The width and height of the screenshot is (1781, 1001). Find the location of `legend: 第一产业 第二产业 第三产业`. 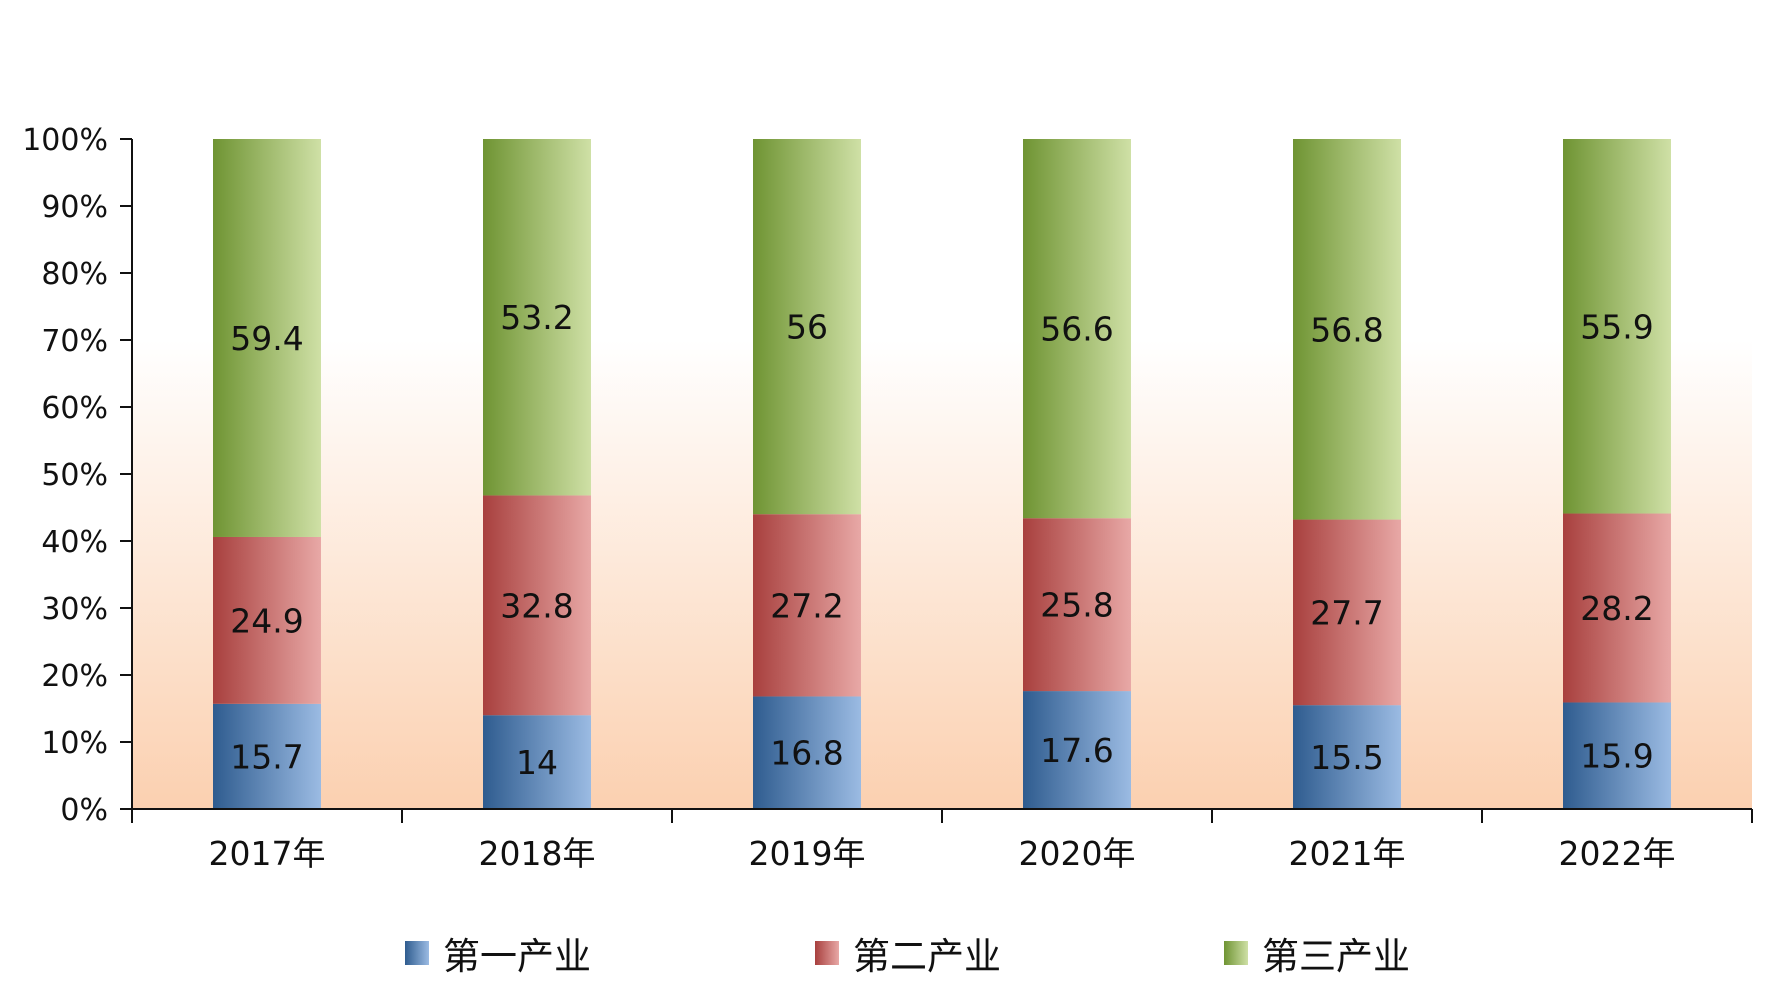

legend: 第一产业 第二产业 第三产业 is located at coordinates (890, 953).